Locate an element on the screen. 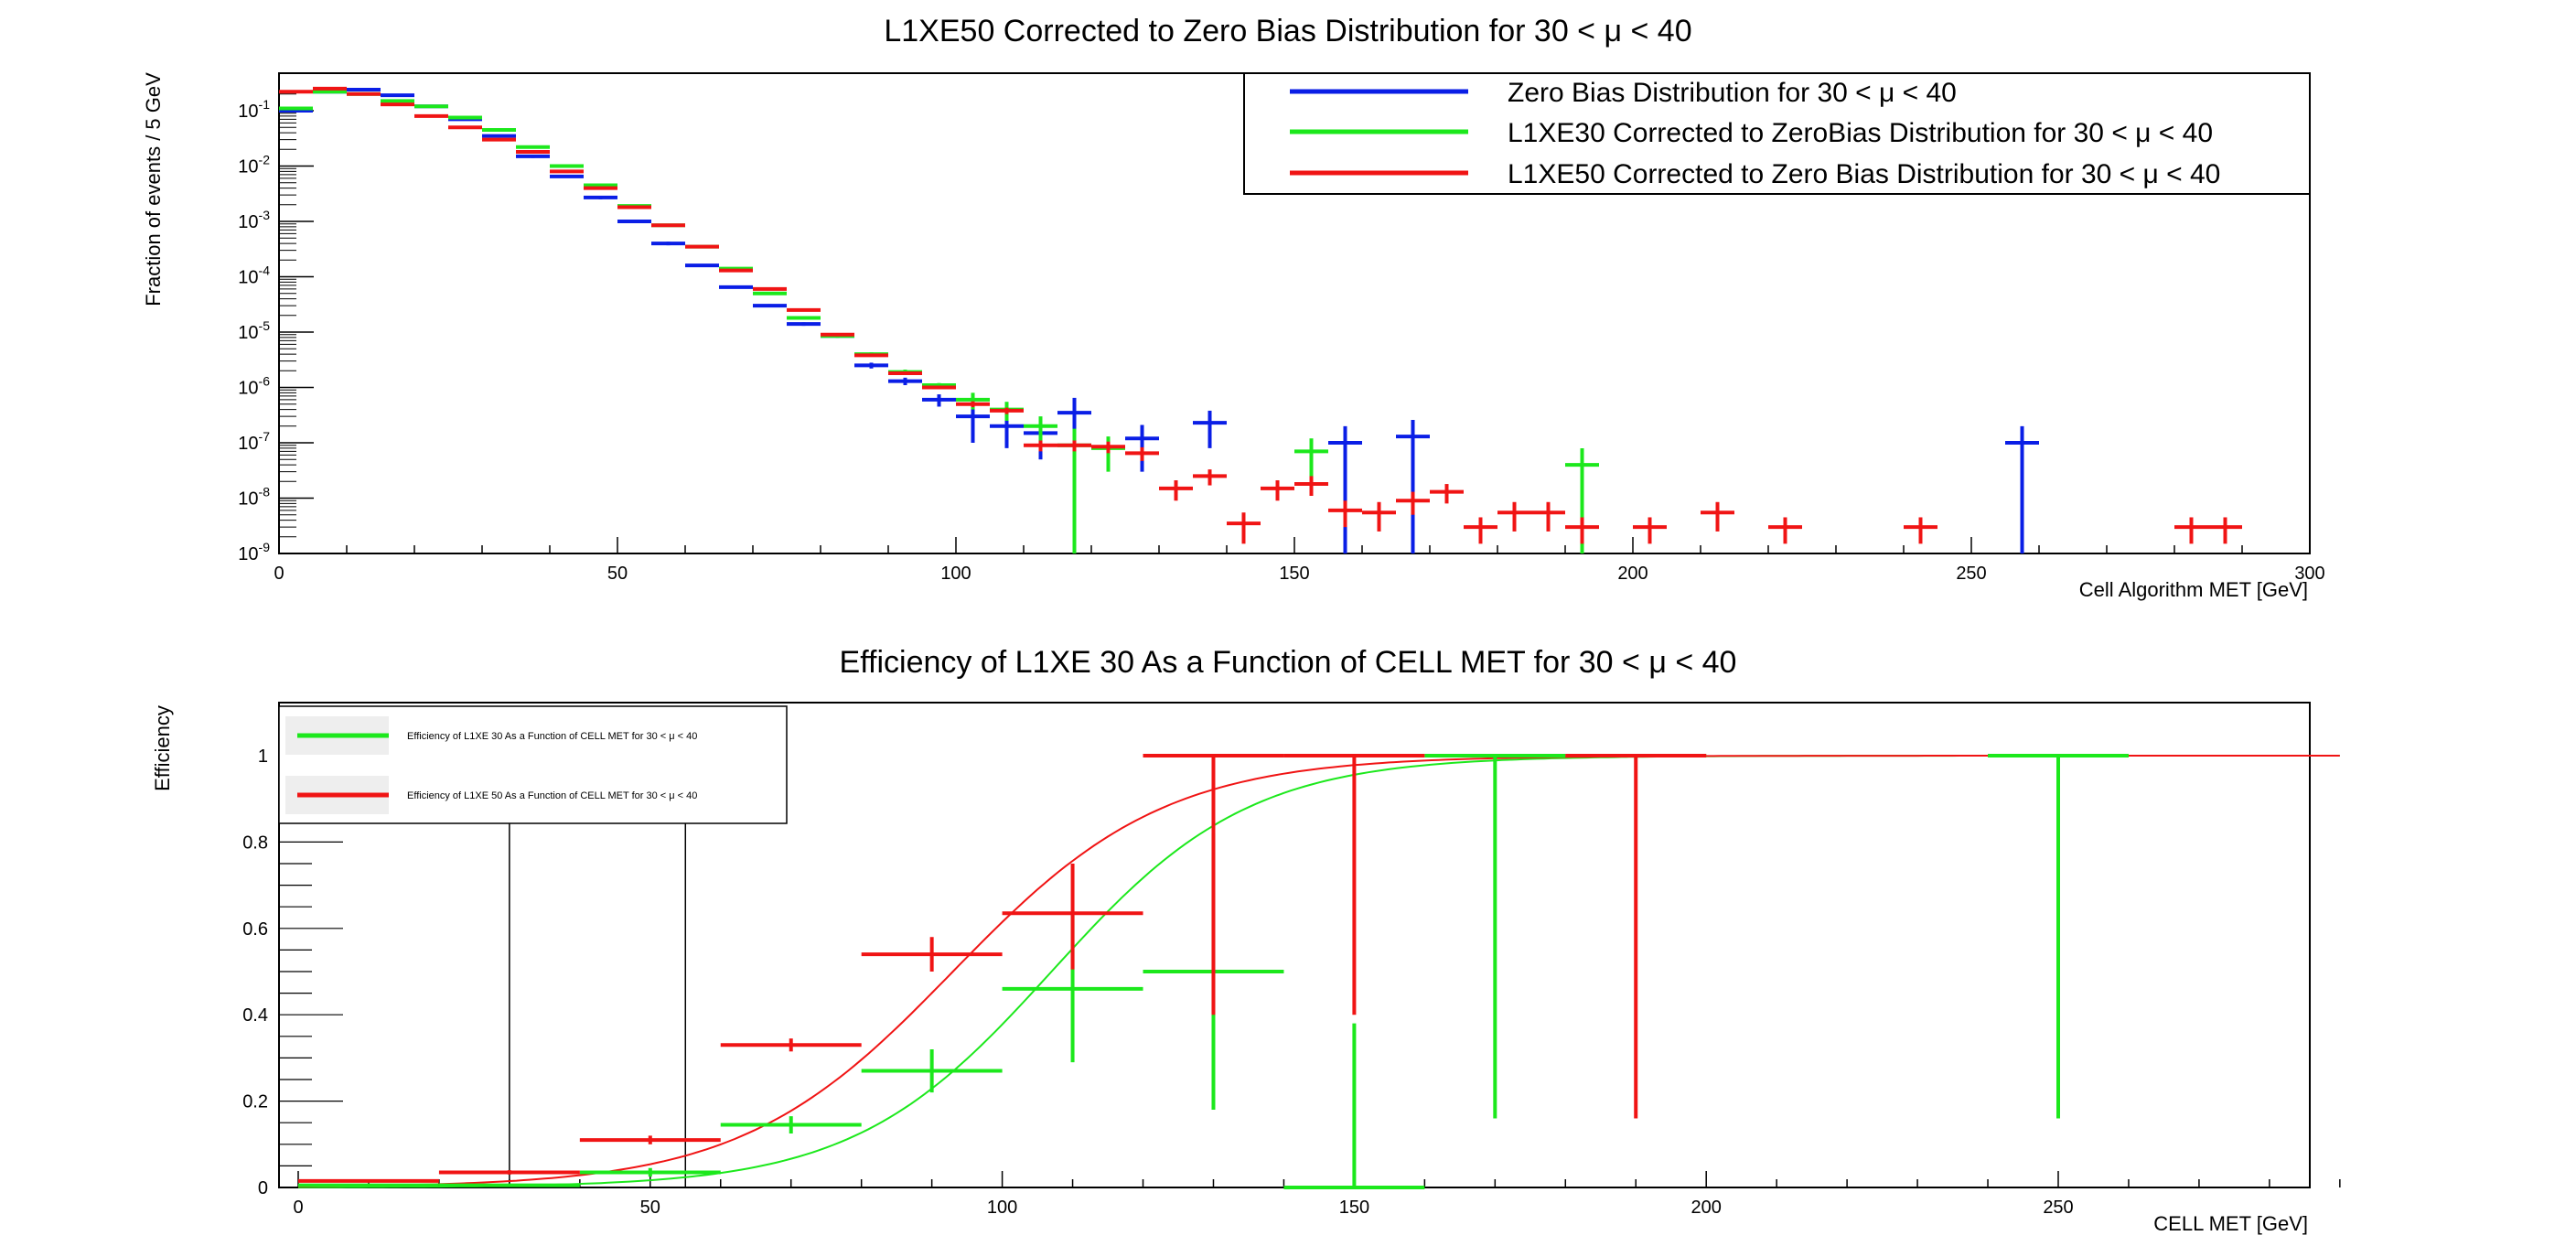 Image resolution: width=2576 pixels, height=1257 pixels. top-y-axis-label: Fraction of events / 5 GeV is located at coordinates (153, 189).